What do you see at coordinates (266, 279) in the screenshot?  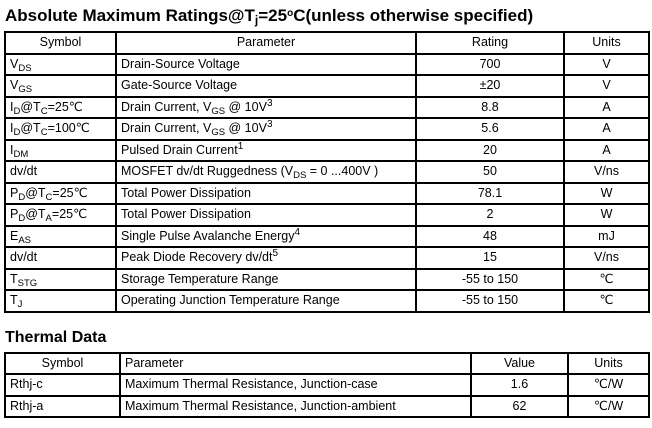 I see `cell-parameter: Storage Temperature Range` at bounding box center [266, 279].